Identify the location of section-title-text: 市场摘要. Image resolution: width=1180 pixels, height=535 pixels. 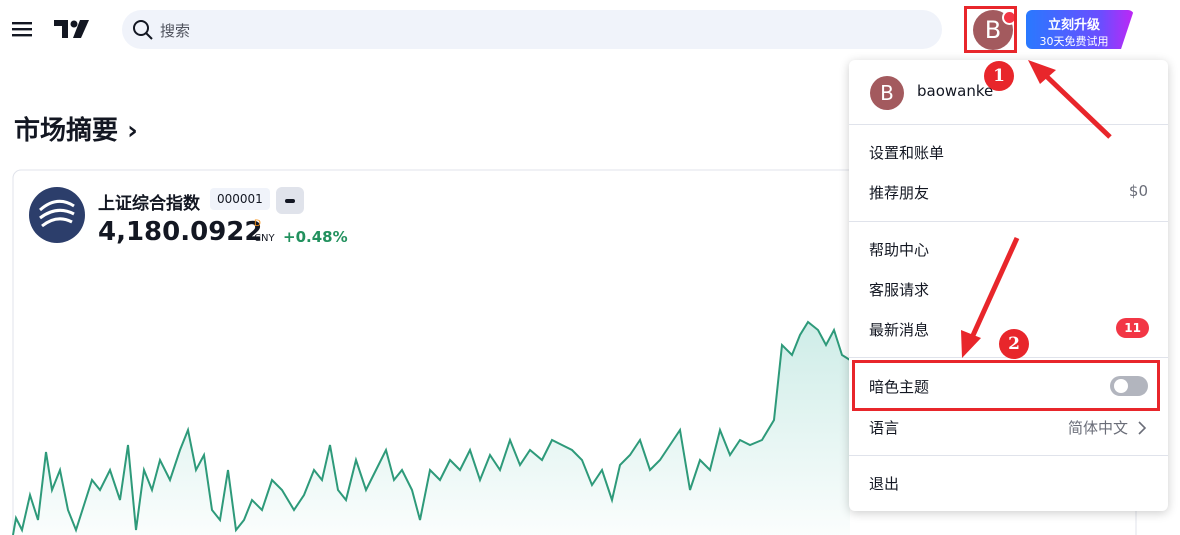
(66, 131).